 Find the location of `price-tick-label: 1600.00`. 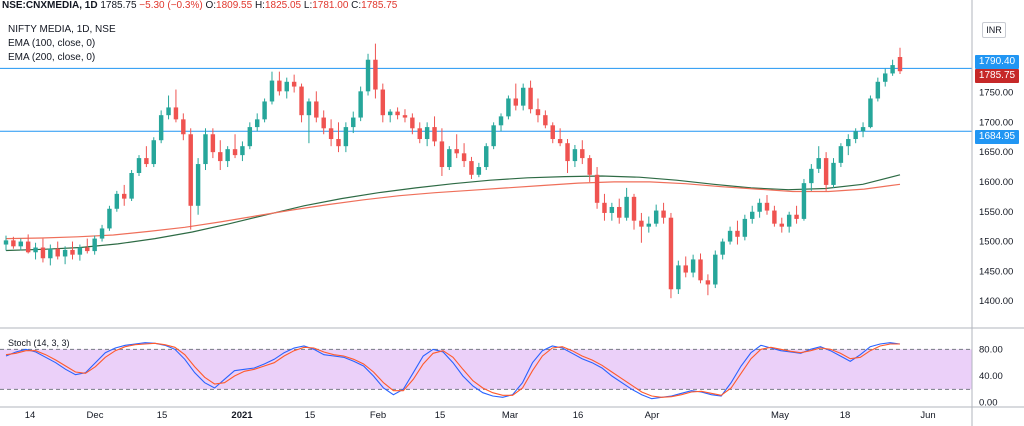

price-tick-label: 1600.00 is located at coordinates (996, 182).